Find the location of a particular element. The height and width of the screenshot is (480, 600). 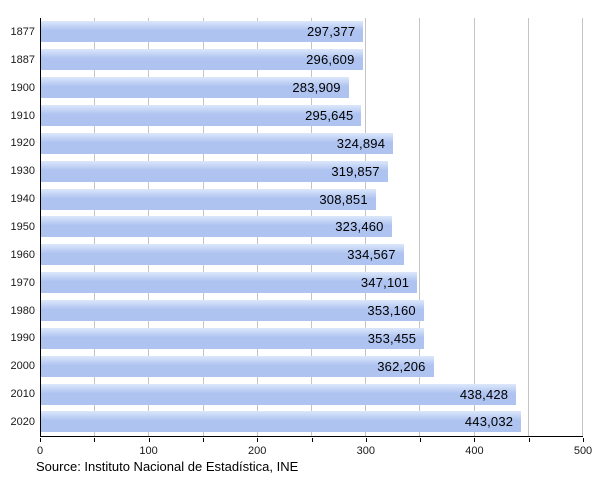

bar-row: 1930 319,857 is located at coordinates (297, 171).